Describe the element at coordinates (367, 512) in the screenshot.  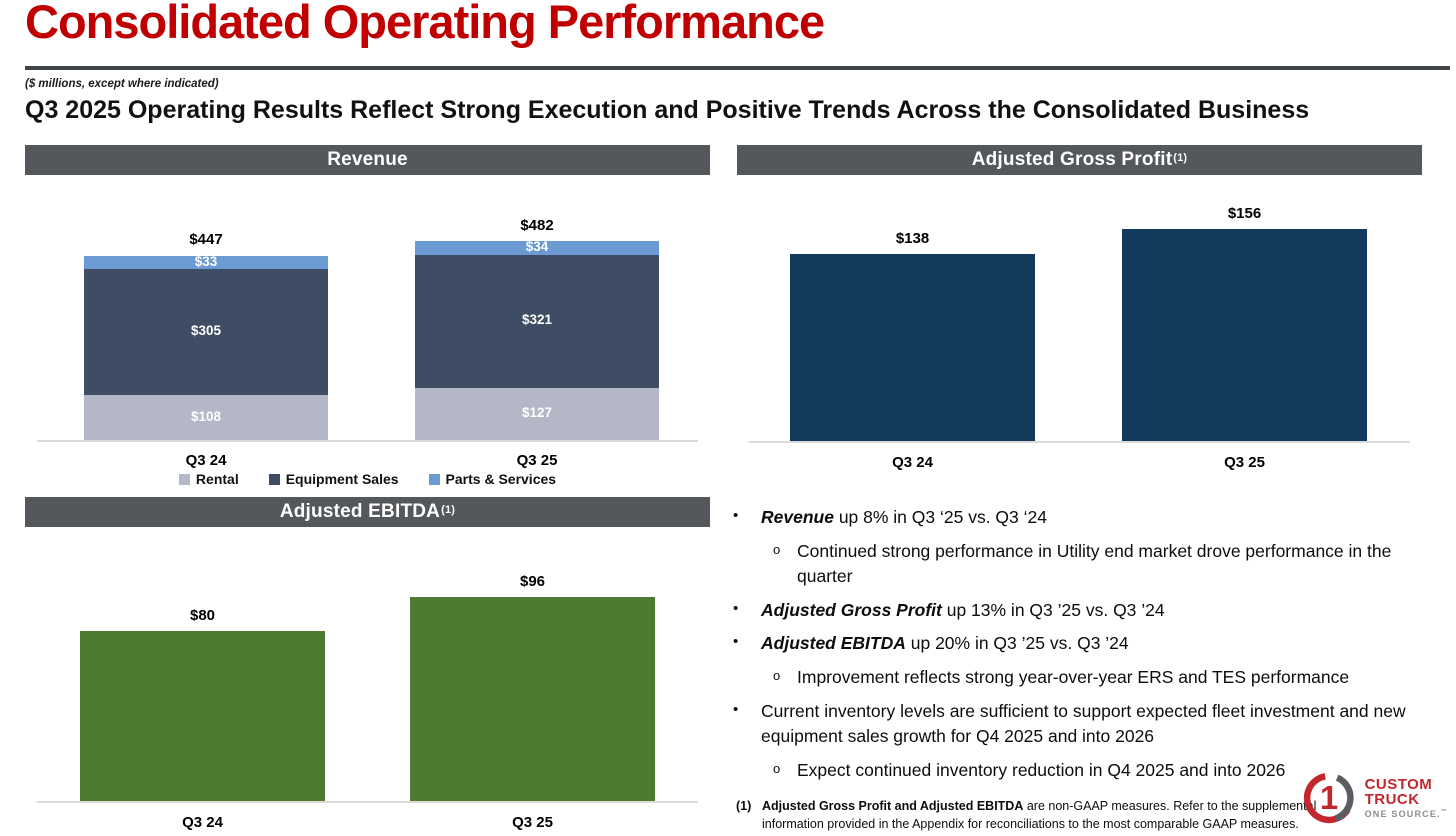
I see `chart-header-adjusted-ebitda: Adjusted EBITDA (1)` at that location.